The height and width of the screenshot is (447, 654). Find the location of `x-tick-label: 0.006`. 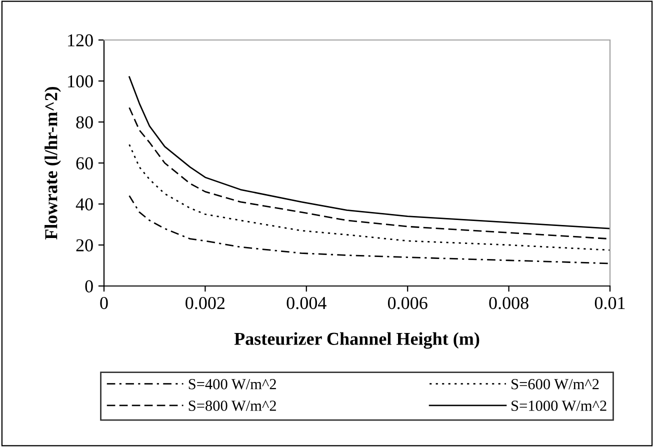

x-tick-label: 0.006 is located at coordinates (408, 303).